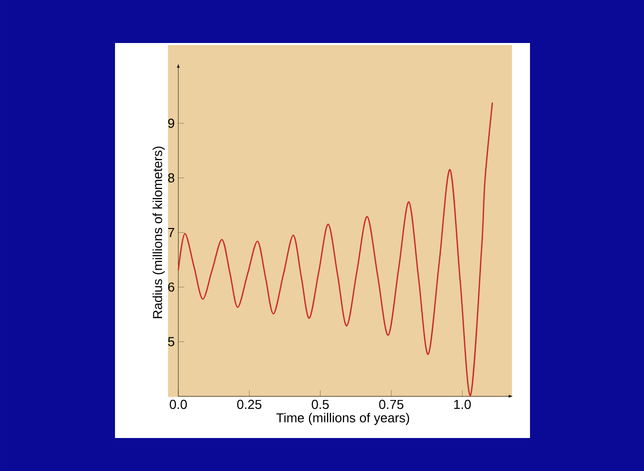 The image size is (644, 471). I want to click on x-tick-label: 0.0, so click(178, 405).